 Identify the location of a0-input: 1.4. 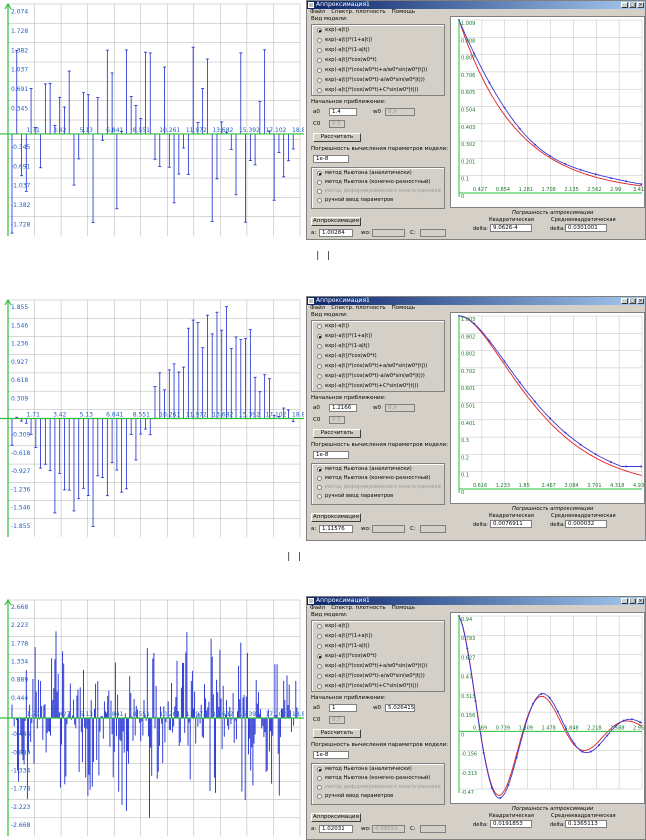
(343, 112).